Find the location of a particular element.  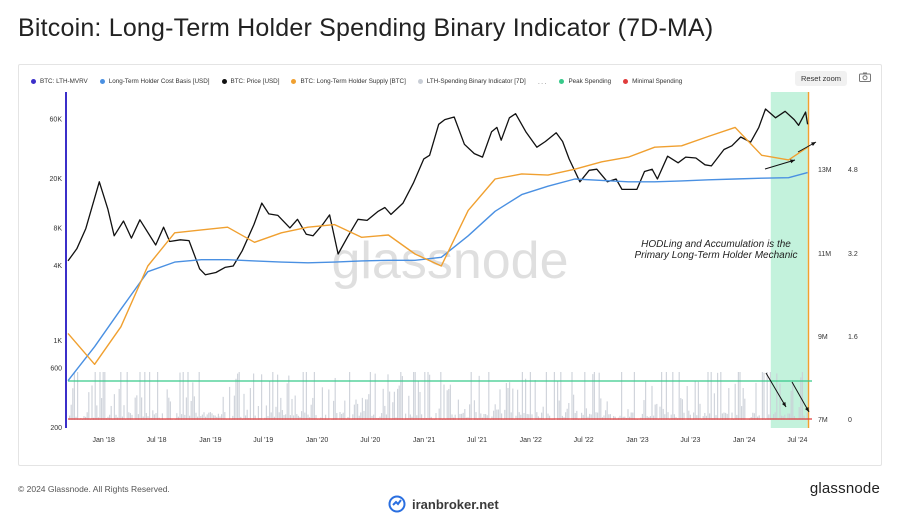

site-name: iranbroker.net is located at coordinates (455, 504).